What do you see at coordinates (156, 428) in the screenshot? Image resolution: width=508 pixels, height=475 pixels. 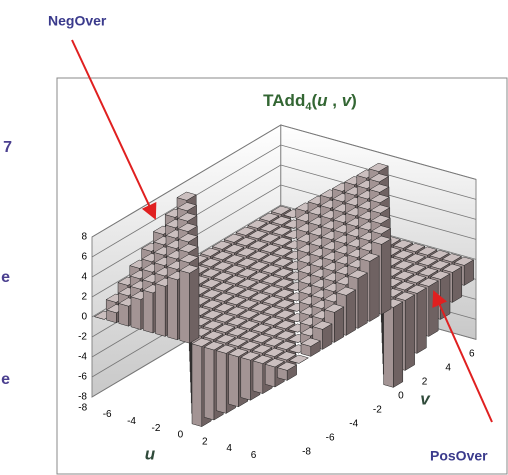 I see `x-tick-label: -2` at bounding box center [156, 428].